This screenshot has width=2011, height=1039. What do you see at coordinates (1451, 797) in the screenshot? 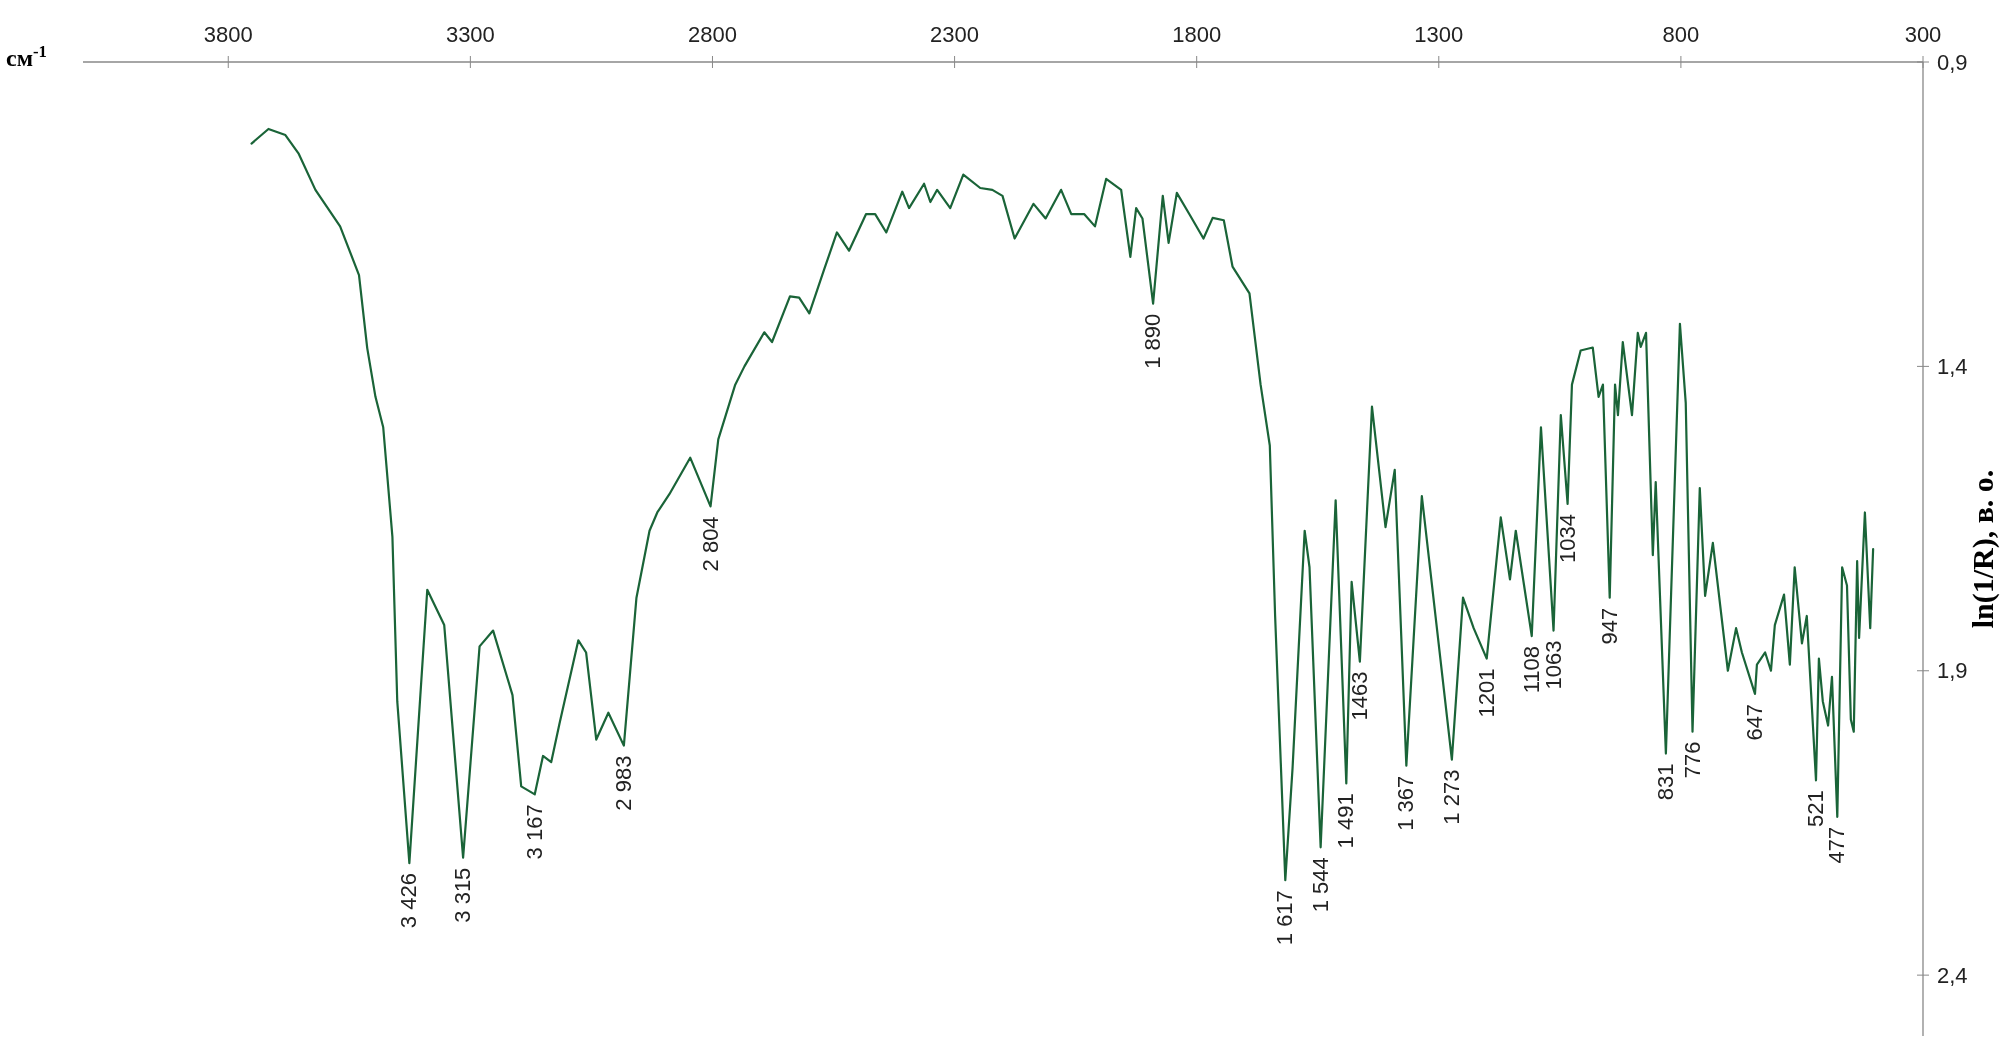
I see `annotation: 1 273` at bounding box center [1451, 797].